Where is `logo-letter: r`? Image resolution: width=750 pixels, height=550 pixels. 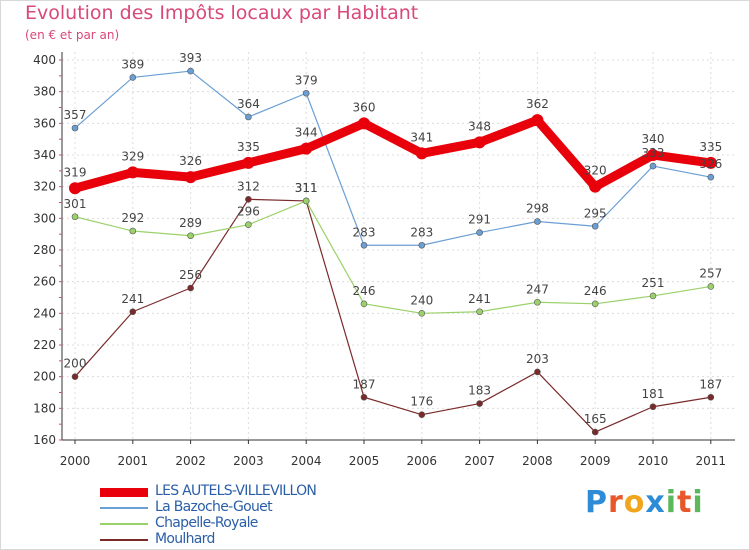
logo-letter: r is located at coordinates (616, 502).